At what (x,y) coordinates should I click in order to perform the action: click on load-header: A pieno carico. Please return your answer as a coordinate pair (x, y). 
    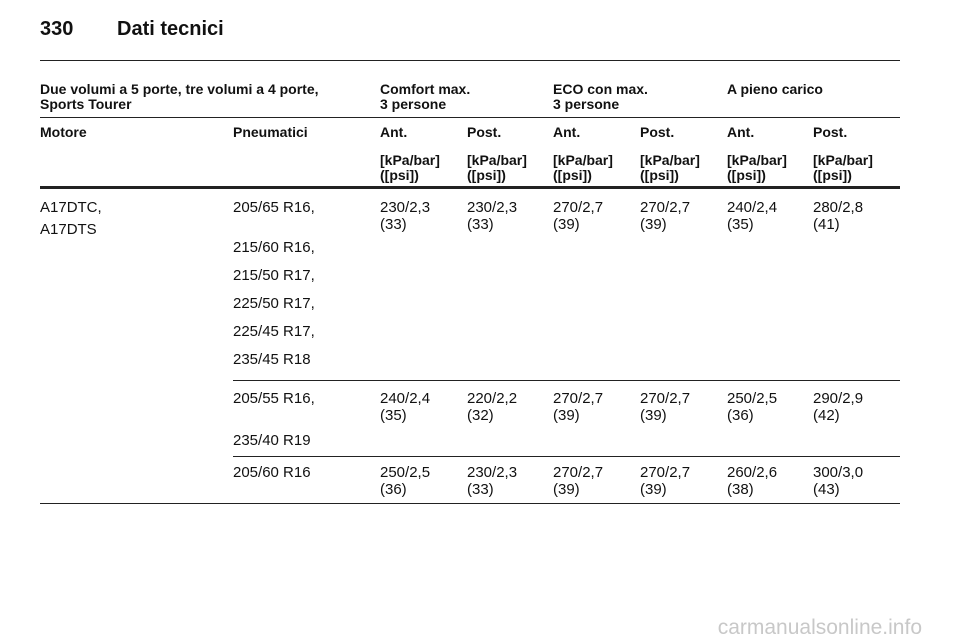
    Looking at the image, I should click on (775, 89).